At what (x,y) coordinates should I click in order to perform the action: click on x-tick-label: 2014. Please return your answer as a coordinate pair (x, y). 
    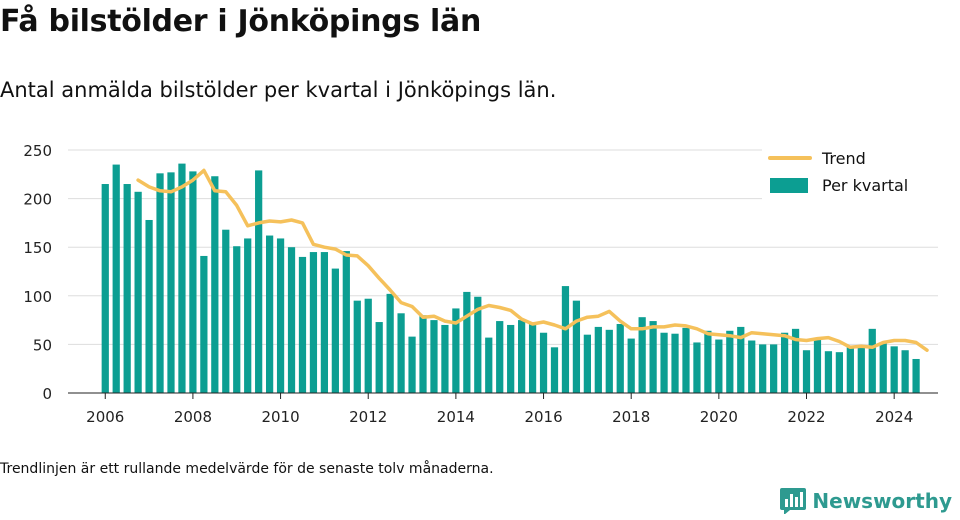
    Looking at the image, I should click on (456, 417).